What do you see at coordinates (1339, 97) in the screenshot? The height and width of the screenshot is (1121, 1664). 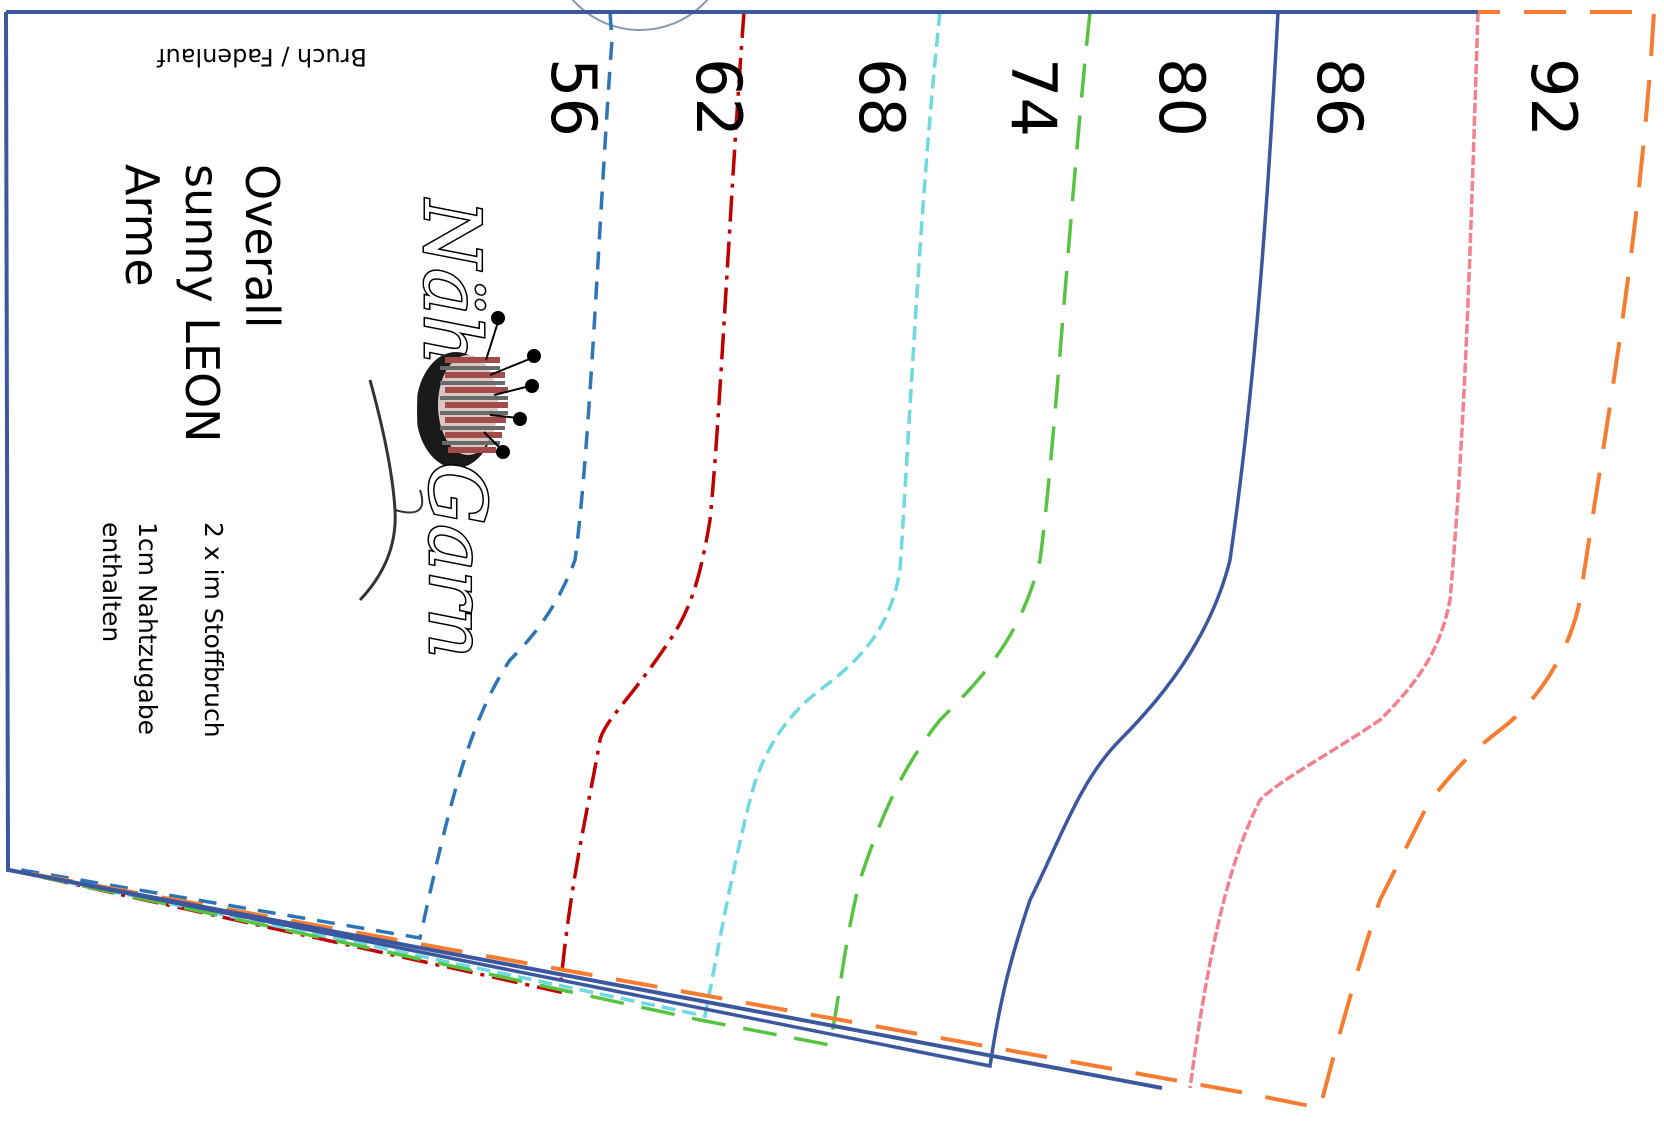 I see `size-label-86: 86` at bounding box center [1339, 97].